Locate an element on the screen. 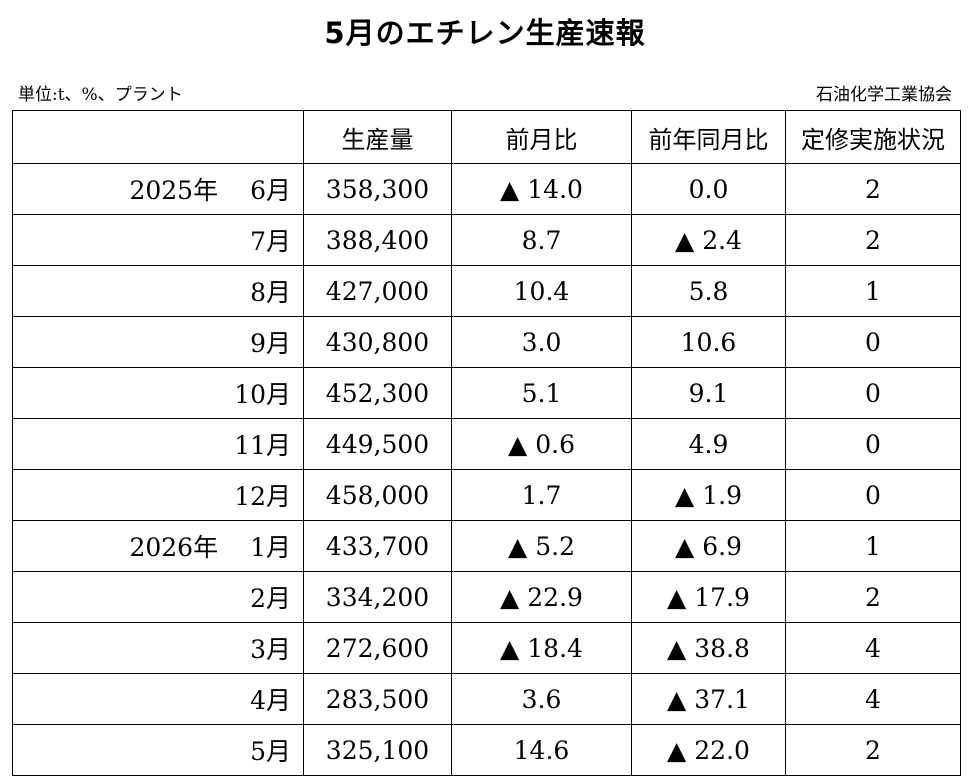  yoy-cell: 5.8 is located at coordinates (708, 291).